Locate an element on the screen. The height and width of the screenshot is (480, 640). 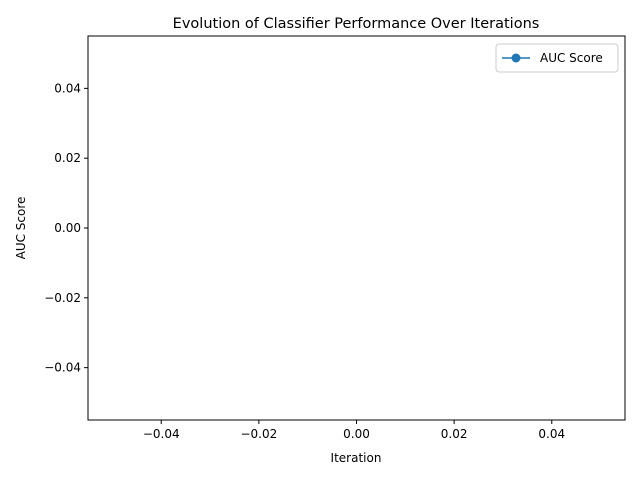
legend-marker-swatch is located at coordinates (516, 58).